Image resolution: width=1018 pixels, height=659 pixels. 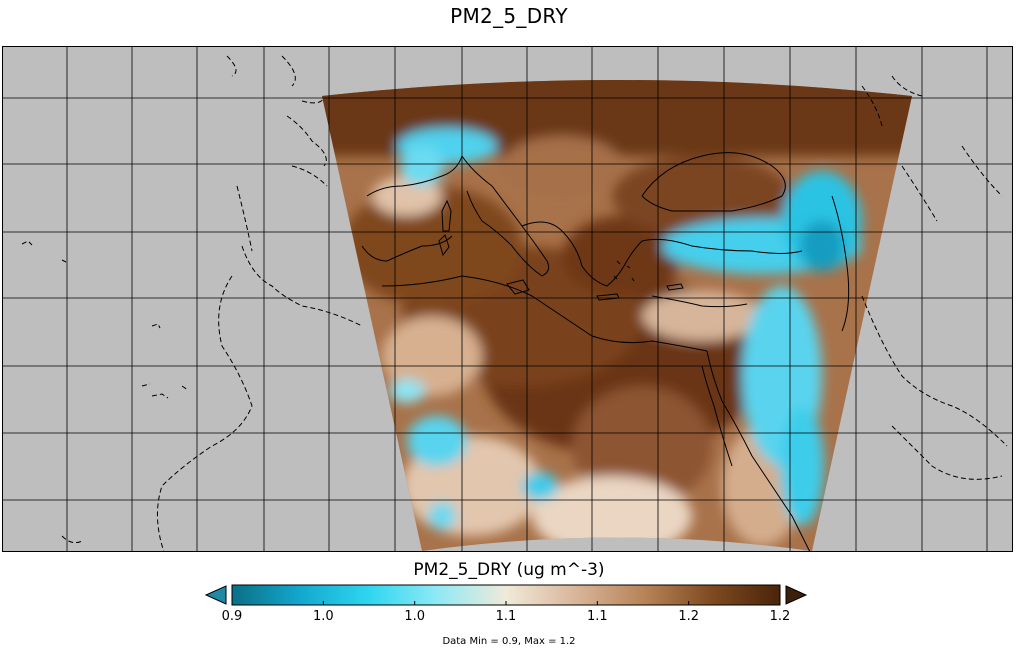 What do you see at coordinates (215, 595) in the screenshot?
I see `colorbar-left-extend` at bounding box center [215, 595].